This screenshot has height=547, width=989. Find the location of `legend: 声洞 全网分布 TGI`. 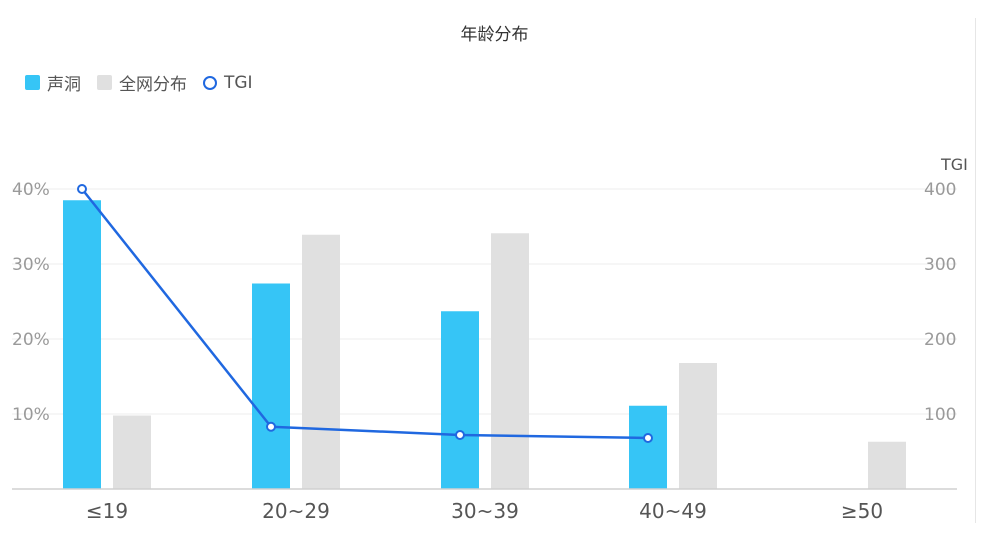

legend: 声洞 全网分布 TGI is located at coordinates (147, 82).